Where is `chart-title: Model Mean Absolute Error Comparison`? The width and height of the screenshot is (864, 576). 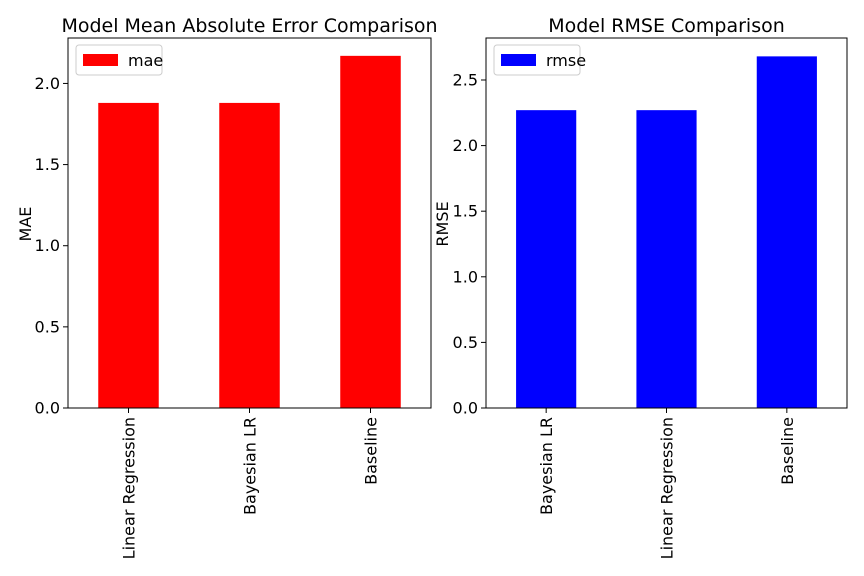
chart-title: Model Mean Absolute Error Comparison is located at coordinates (249, 26).